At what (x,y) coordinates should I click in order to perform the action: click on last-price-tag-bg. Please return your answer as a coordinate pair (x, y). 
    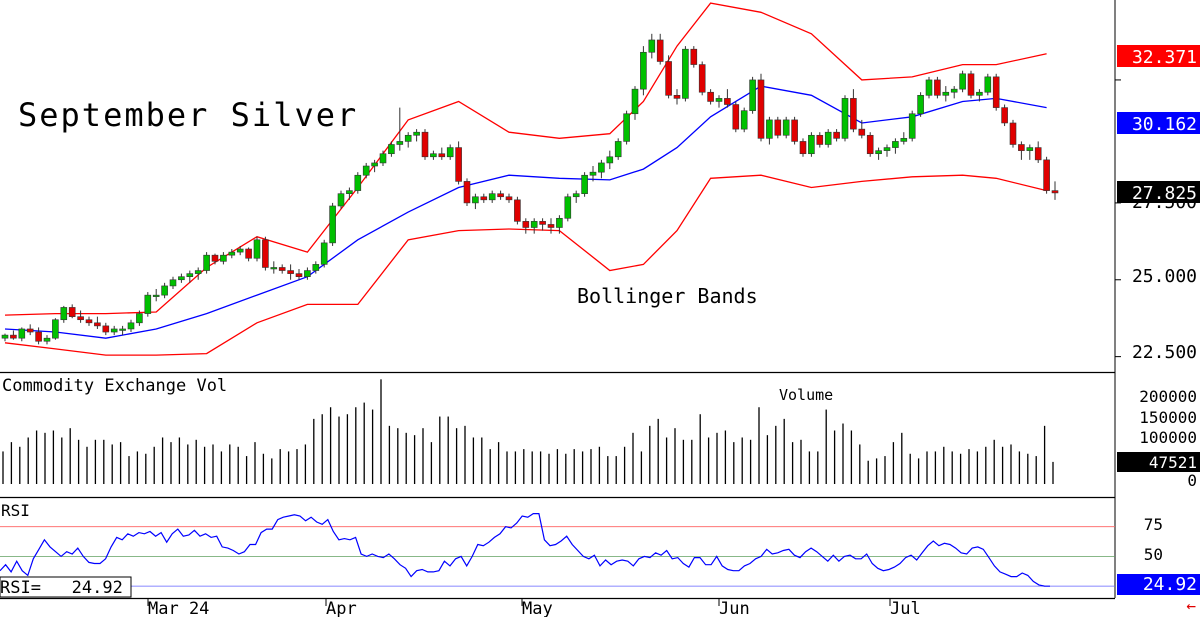
    Looking at the image, I should click on (1158, 192).